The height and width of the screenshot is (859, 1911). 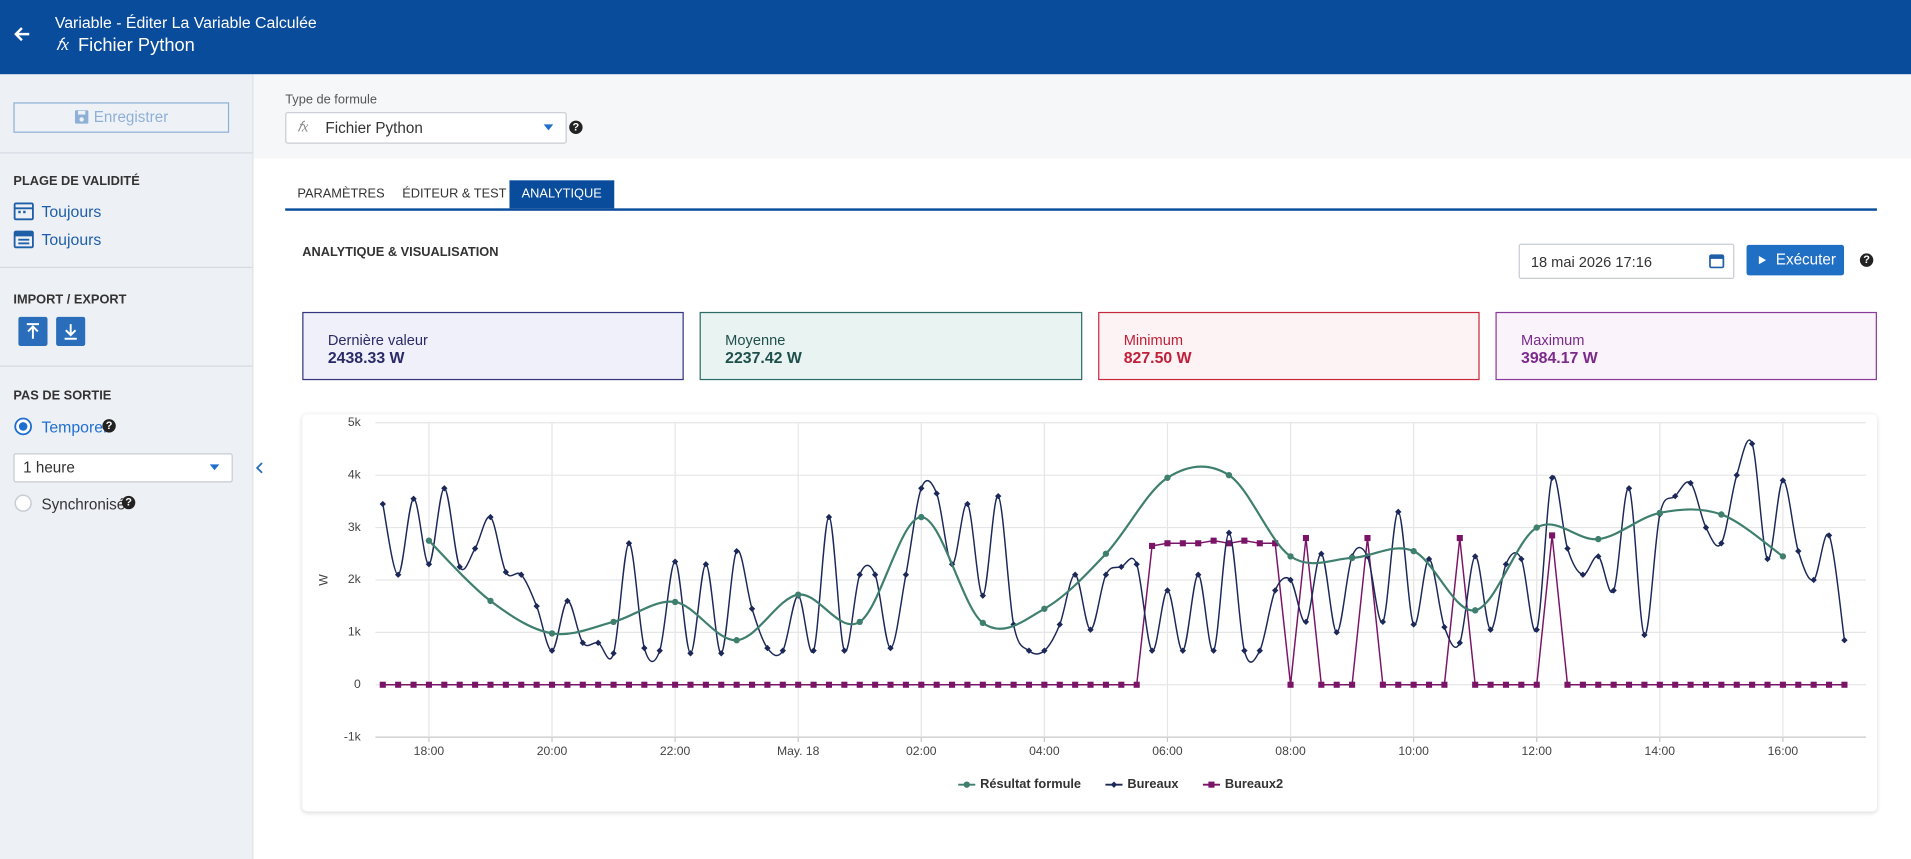 I want to click on legend-marker, so click(x=1114, y=784).